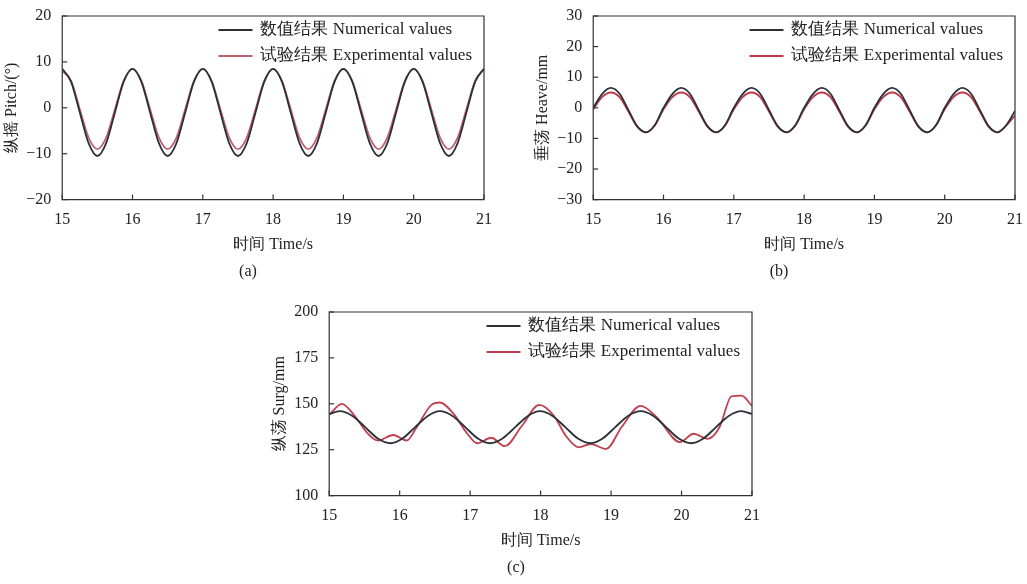 This screenshot has height=584, width=1027. What do you see at coordinates (779, 271) in the screenshot?
I see `text: (b)` at bounding box center [779, 271].